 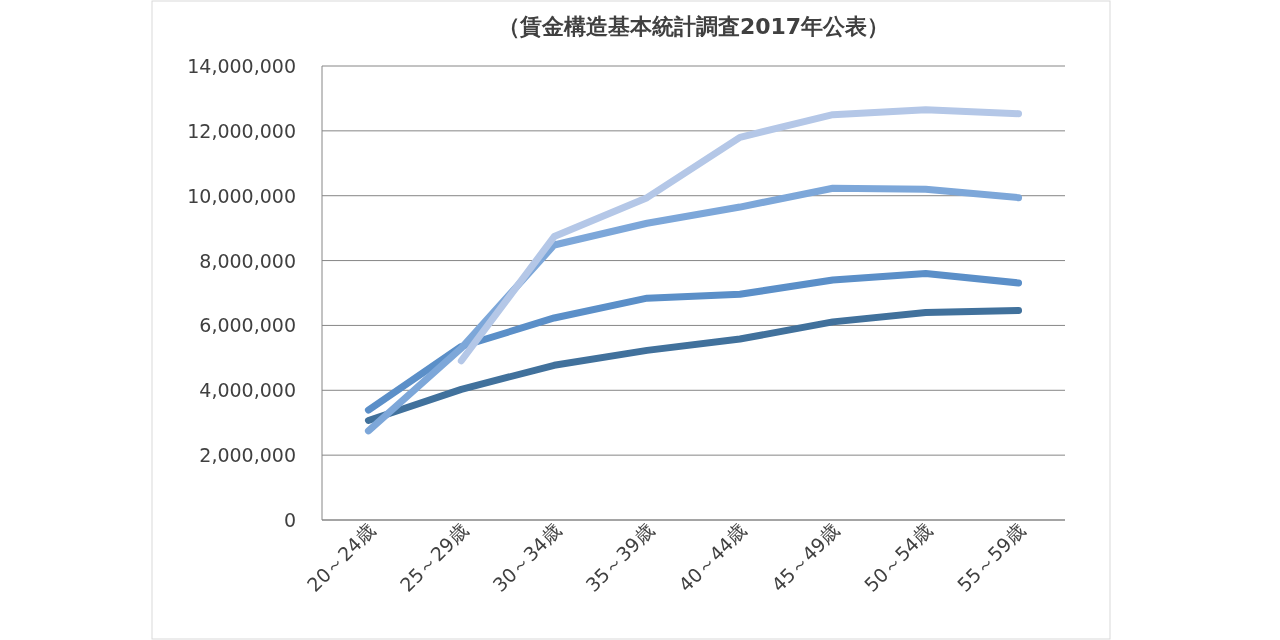 What do you see at coordinates (805, 557) in the screenshot?
I see `x-tick-label: 45～49歳` at bounding box center [805, 557].